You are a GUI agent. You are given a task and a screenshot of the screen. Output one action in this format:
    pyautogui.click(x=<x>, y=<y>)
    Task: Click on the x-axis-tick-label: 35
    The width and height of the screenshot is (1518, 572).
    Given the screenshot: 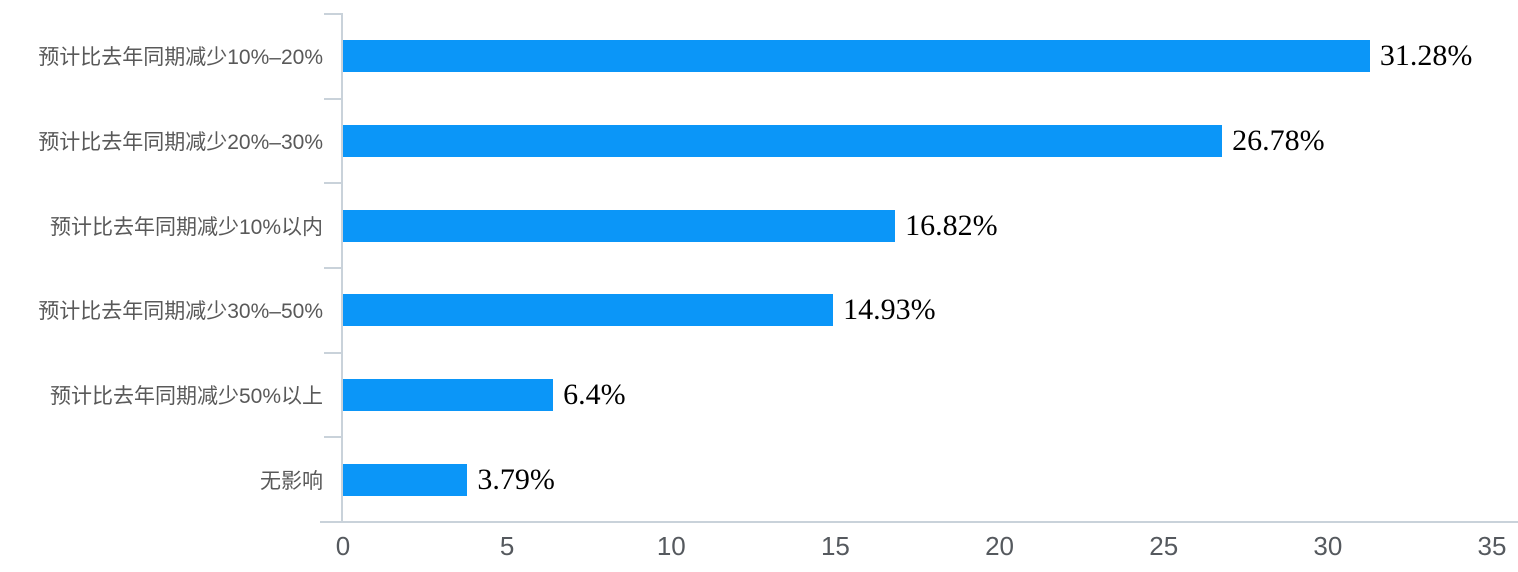 What is the action you would take?
    pyautogui.click(x=1492, y=546)
    